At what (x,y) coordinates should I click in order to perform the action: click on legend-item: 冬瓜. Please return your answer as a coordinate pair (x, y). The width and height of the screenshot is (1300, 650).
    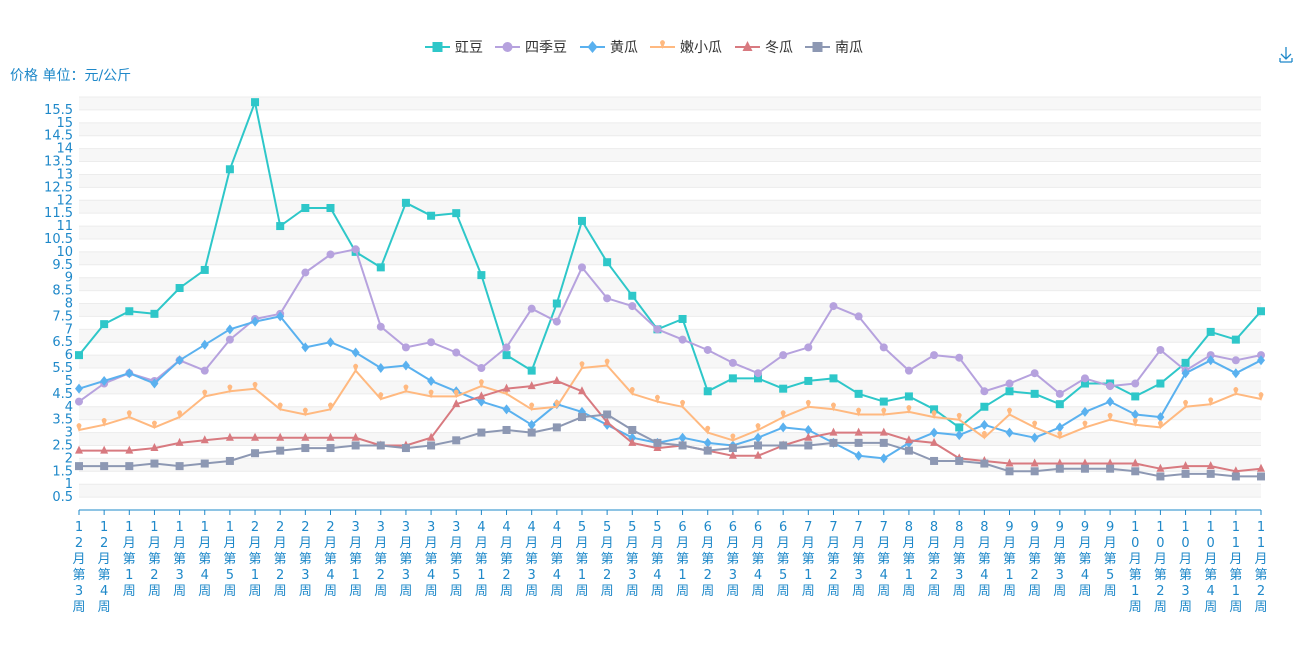
    Looking at the image, I should click on (764, 48).